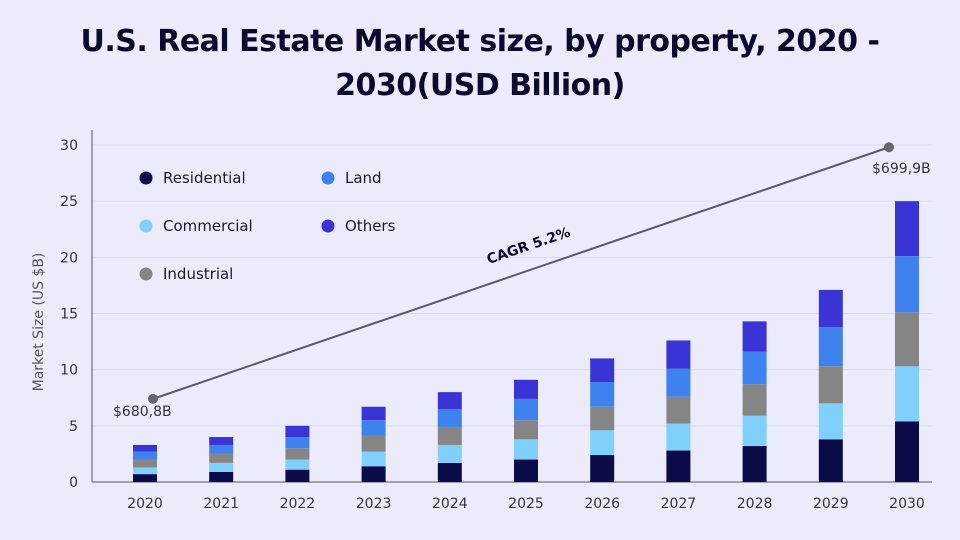 The image size is (960, 540). I want to click on y-axis-label: Market Size (US $B), so click(39, 322).